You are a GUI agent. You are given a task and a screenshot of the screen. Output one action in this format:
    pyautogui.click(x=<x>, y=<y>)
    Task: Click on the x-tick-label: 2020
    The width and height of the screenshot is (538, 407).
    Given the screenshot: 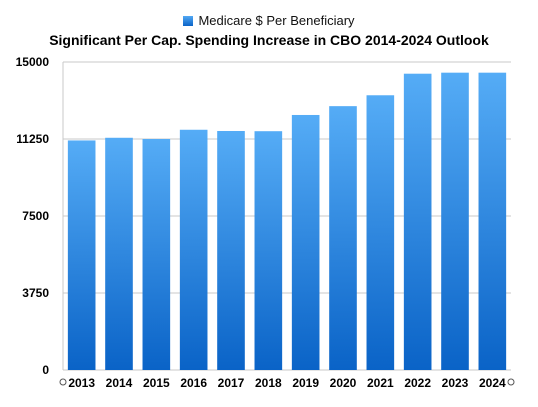 What is the action you would take?
    pyautogui.click(x=343, y=383)
    